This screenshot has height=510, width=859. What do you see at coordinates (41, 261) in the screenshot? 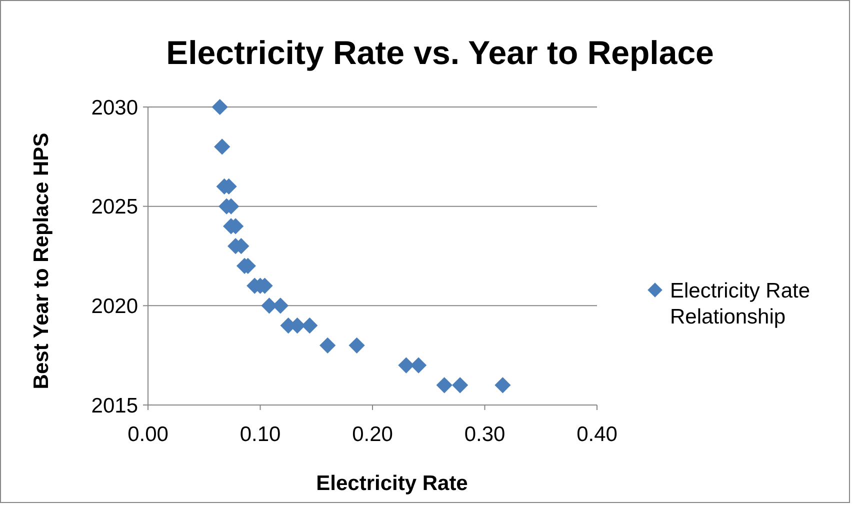
I see `y-axis-title: Best Year to Replace HPS` at bounding box center [41, 261].